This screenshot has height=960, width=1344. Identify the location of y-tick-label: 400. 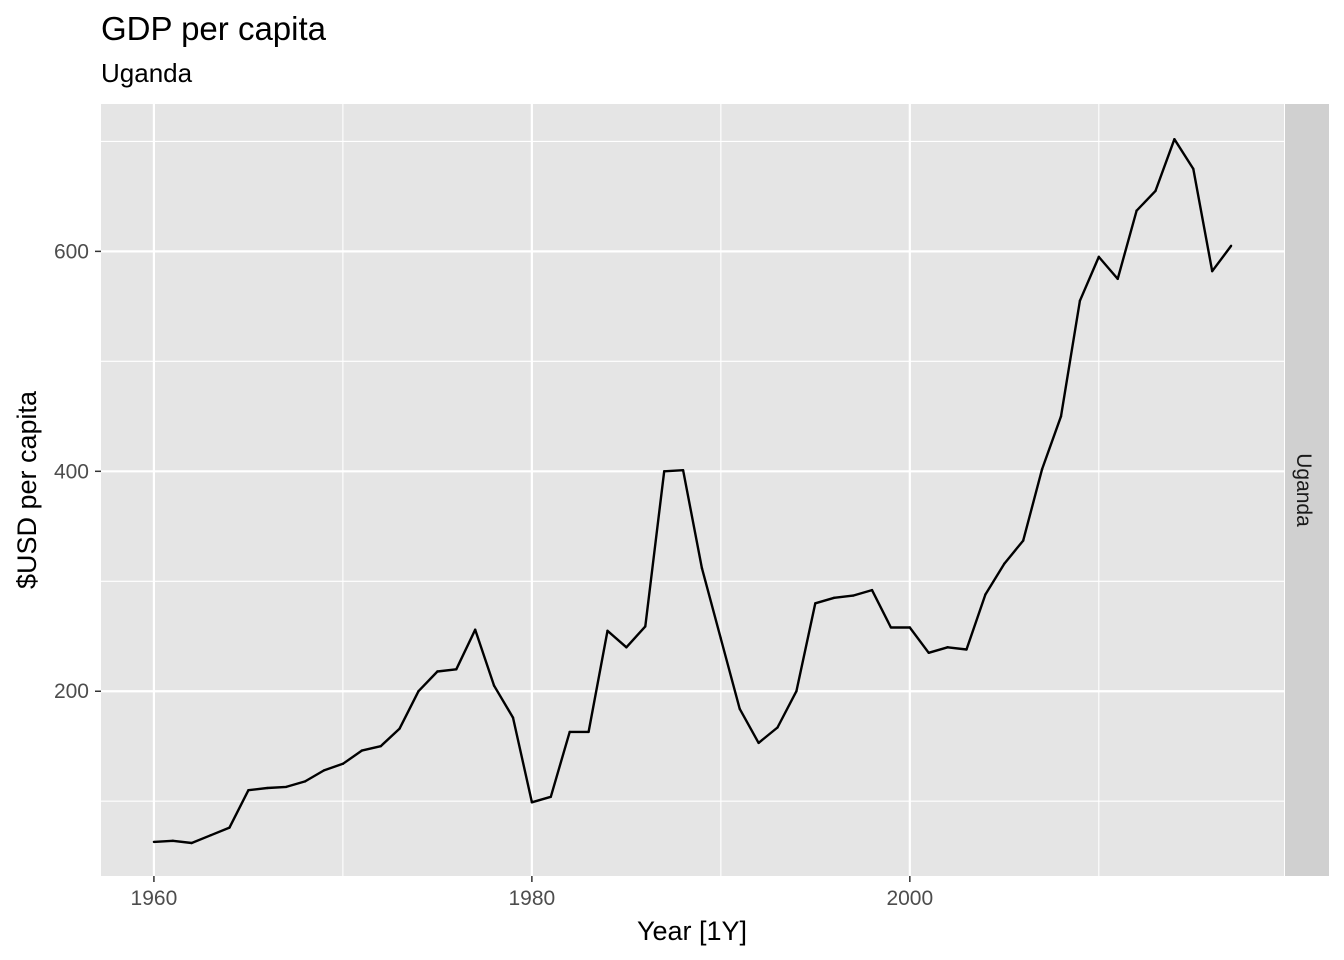
(71, 471).